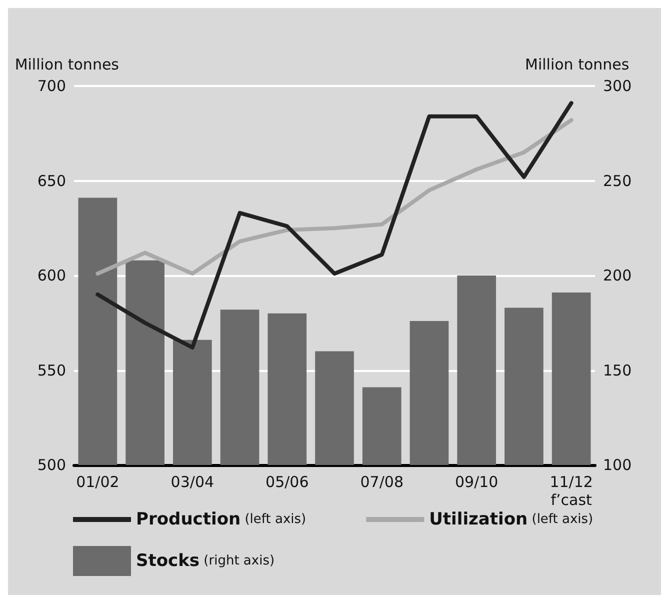 The width and height of the screenshot is (669, 603). I want to click on y2-tick-label: 200, so click(617, 275).